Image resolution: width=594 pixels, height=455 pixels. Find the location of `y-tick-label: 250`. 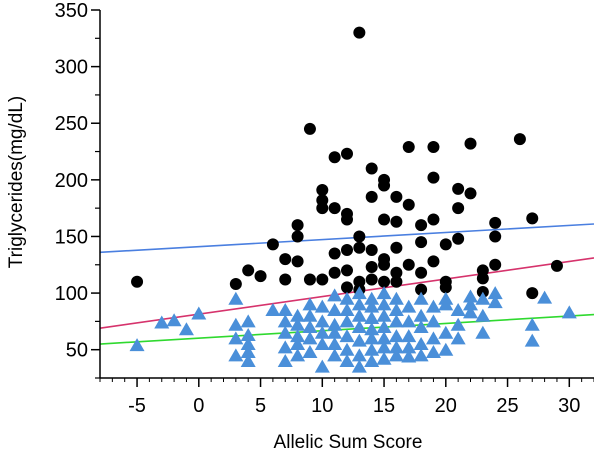

y-tick-label: 250 is located at coordinates (71, 124).